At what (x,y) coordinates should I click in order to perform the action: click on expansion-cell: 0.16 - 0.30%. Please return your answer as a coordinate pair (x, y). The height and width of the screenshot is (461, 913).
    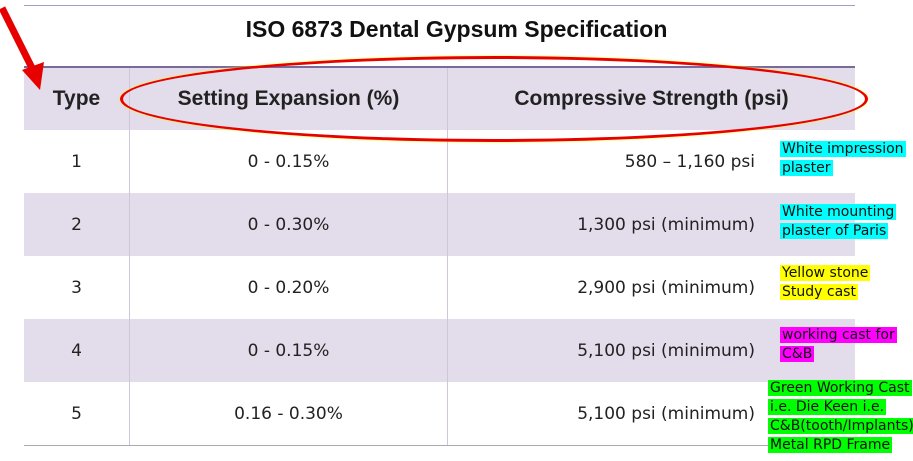
    Looking at the image, I should click on (288, 414).